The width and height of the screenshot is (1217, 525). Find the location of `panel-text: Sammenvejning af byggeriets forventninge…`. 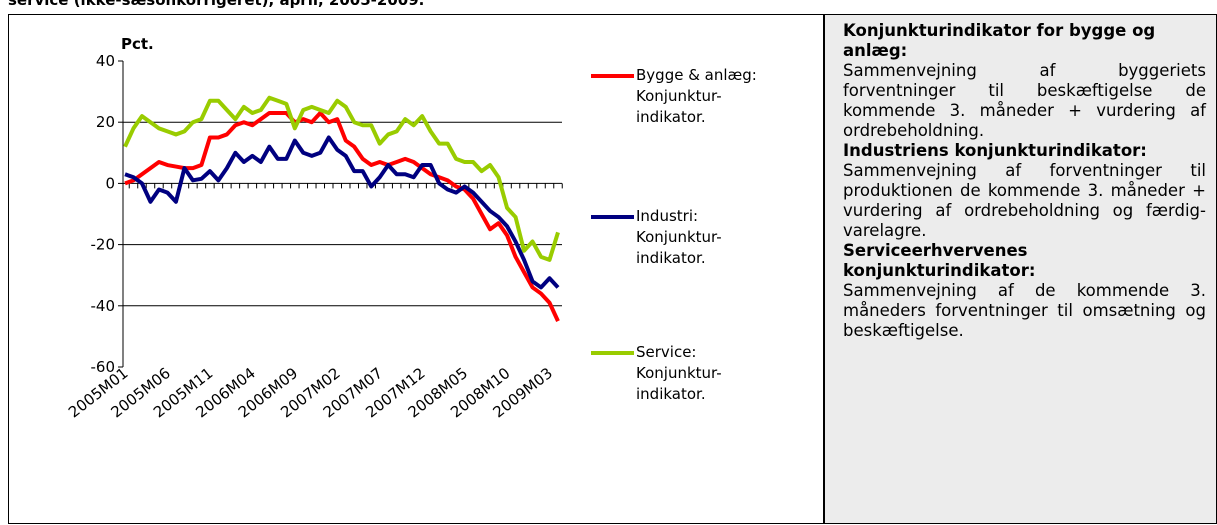

panel-text: Sammenvejning af byggeriets forventninge… is located at coordinates (1024, 100).